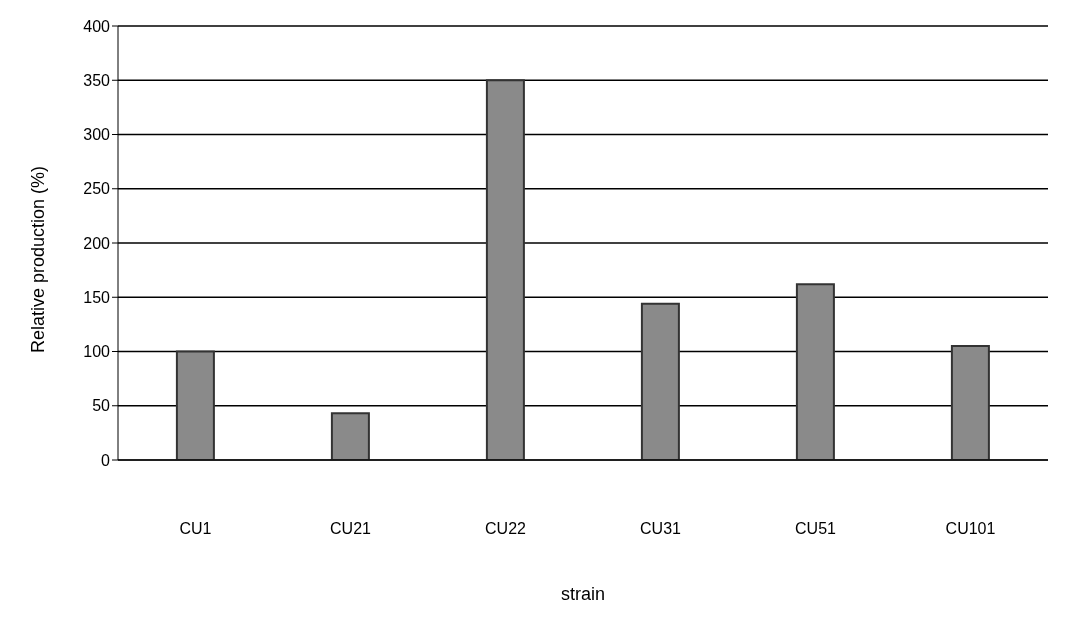 This screenshot has height=629, width=1072. Describe the element at coordinates (97, 243) in the screenshot. I see `y-tick-label: 200` at that location.